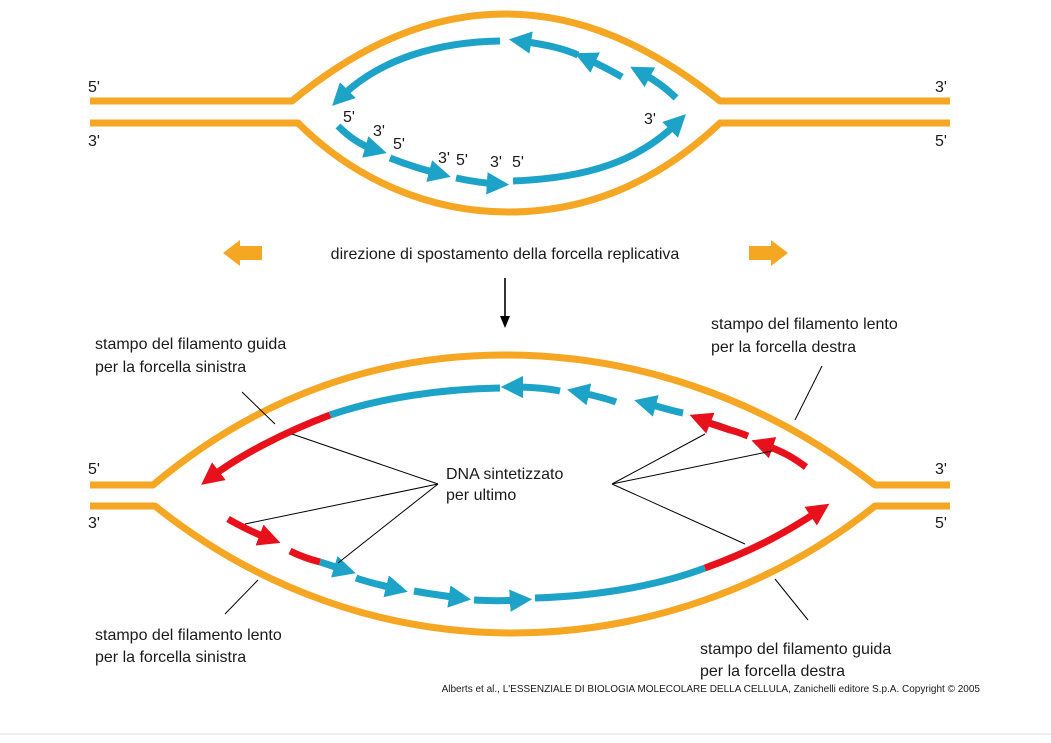 Image resolution: width=1051 pixels, height=743 pixels. What do you see at coordinates (94, 141) in the screenshot?
I see `top-left-lower-end-label: 3'` at bounding box center [94, 141].